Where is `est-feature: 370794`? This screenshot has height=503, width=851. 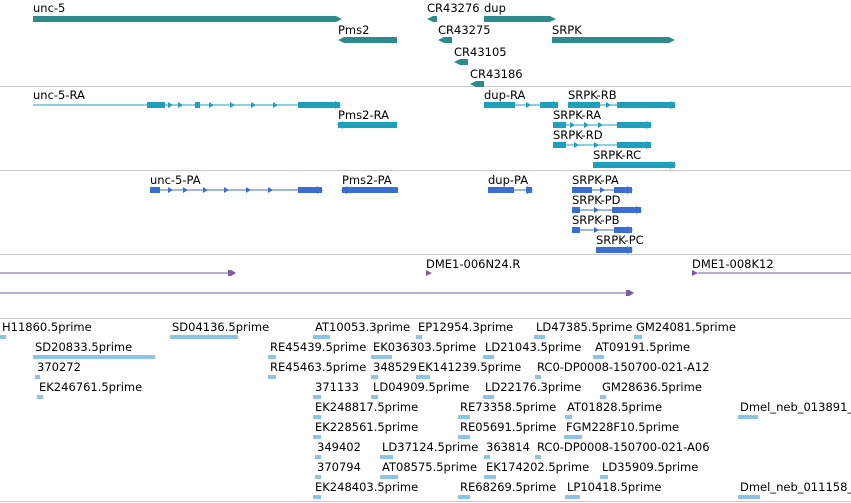
est-feature: 370794 is located at coordinates (338, 469).